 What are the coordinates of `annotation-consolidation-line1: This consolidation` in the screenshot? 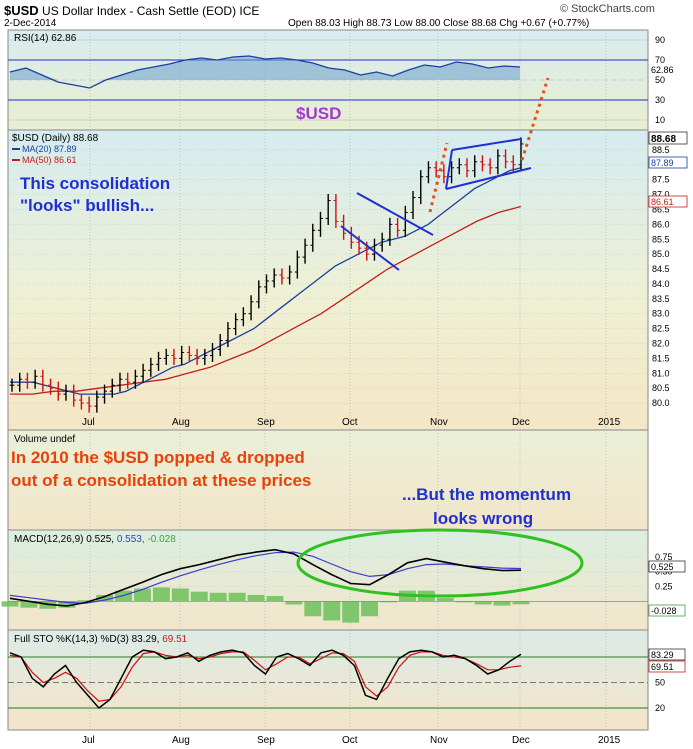 It's located at (95, 183).